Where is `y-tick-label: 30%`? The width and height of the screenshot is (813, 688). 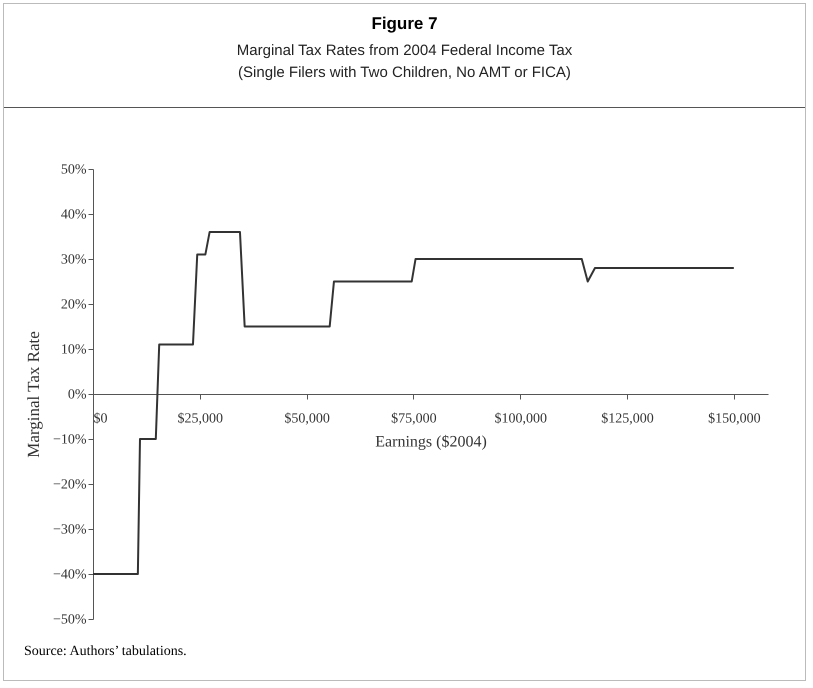 y-tick-label: 30% is located at coordinates (73, 260).